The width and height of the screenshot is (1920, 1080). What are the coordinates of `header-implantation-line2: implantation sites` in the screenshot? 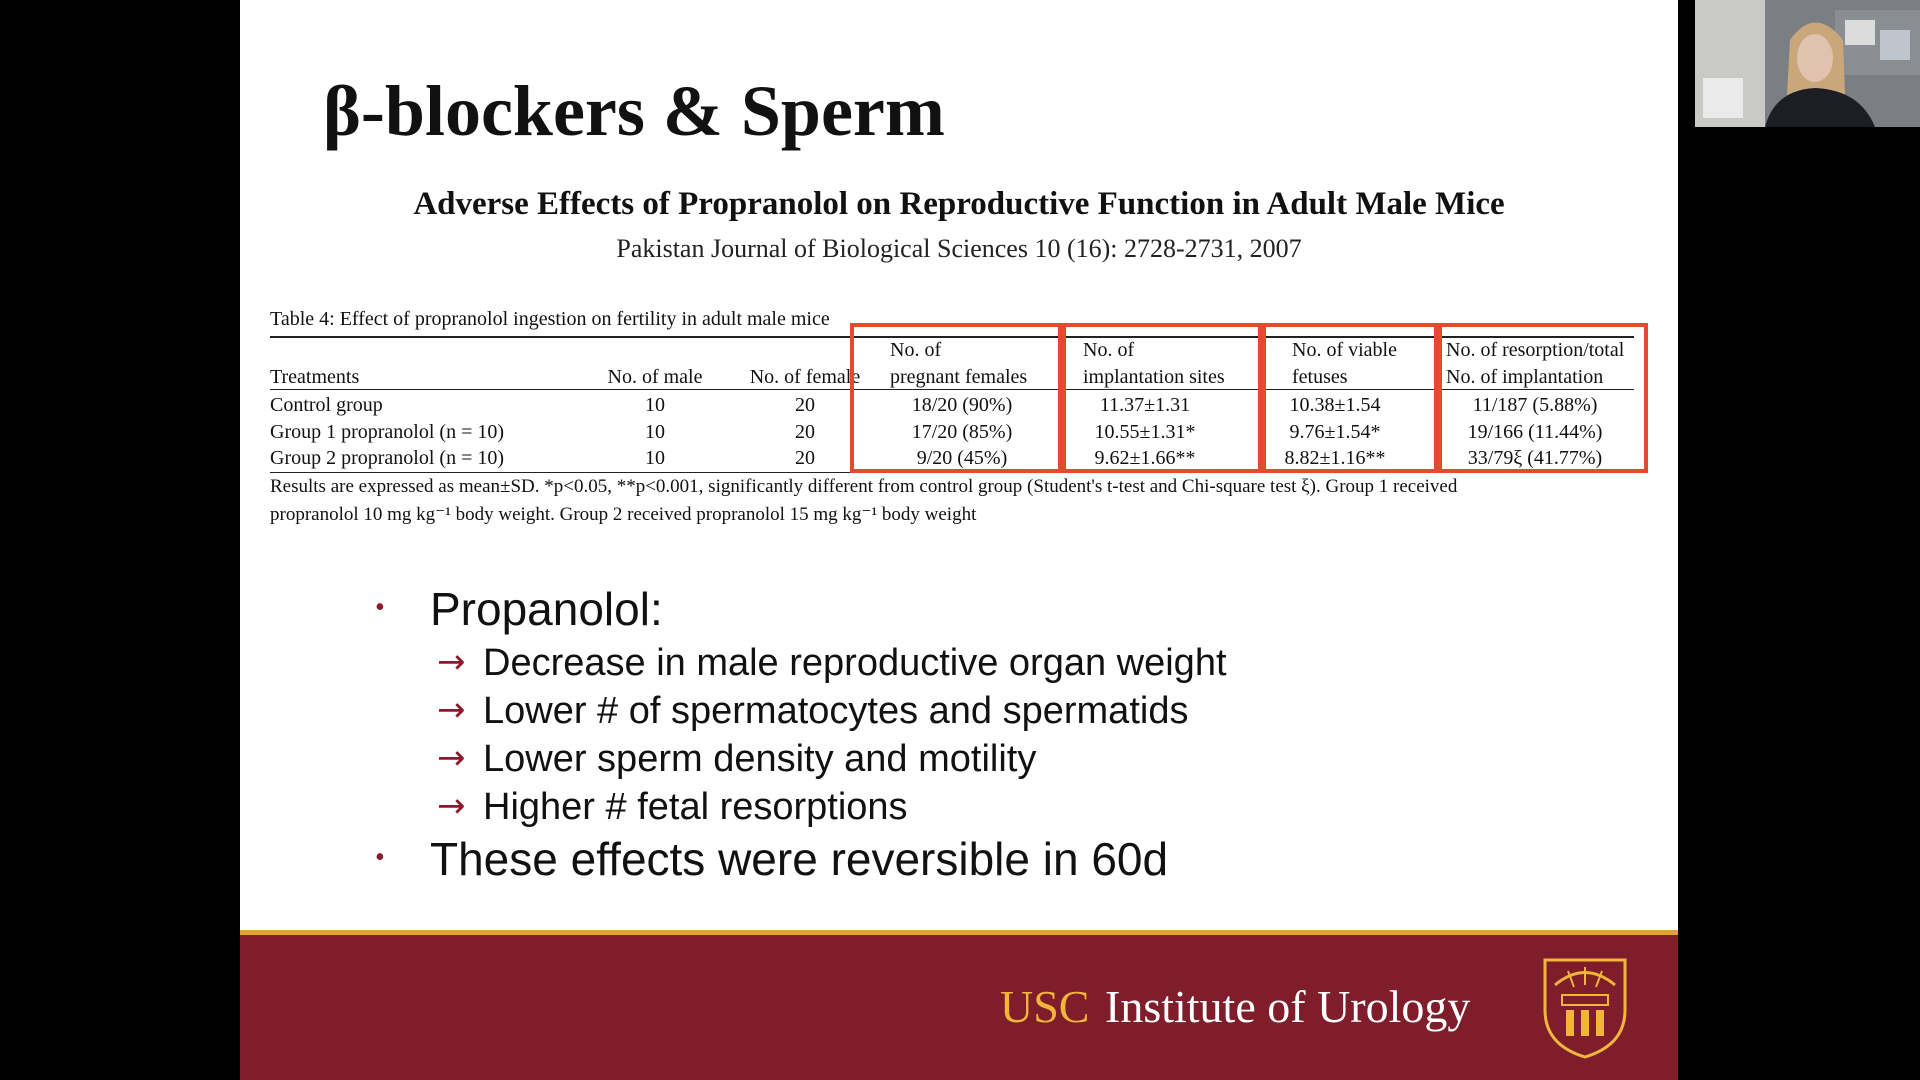 It's located at (1154, 377).